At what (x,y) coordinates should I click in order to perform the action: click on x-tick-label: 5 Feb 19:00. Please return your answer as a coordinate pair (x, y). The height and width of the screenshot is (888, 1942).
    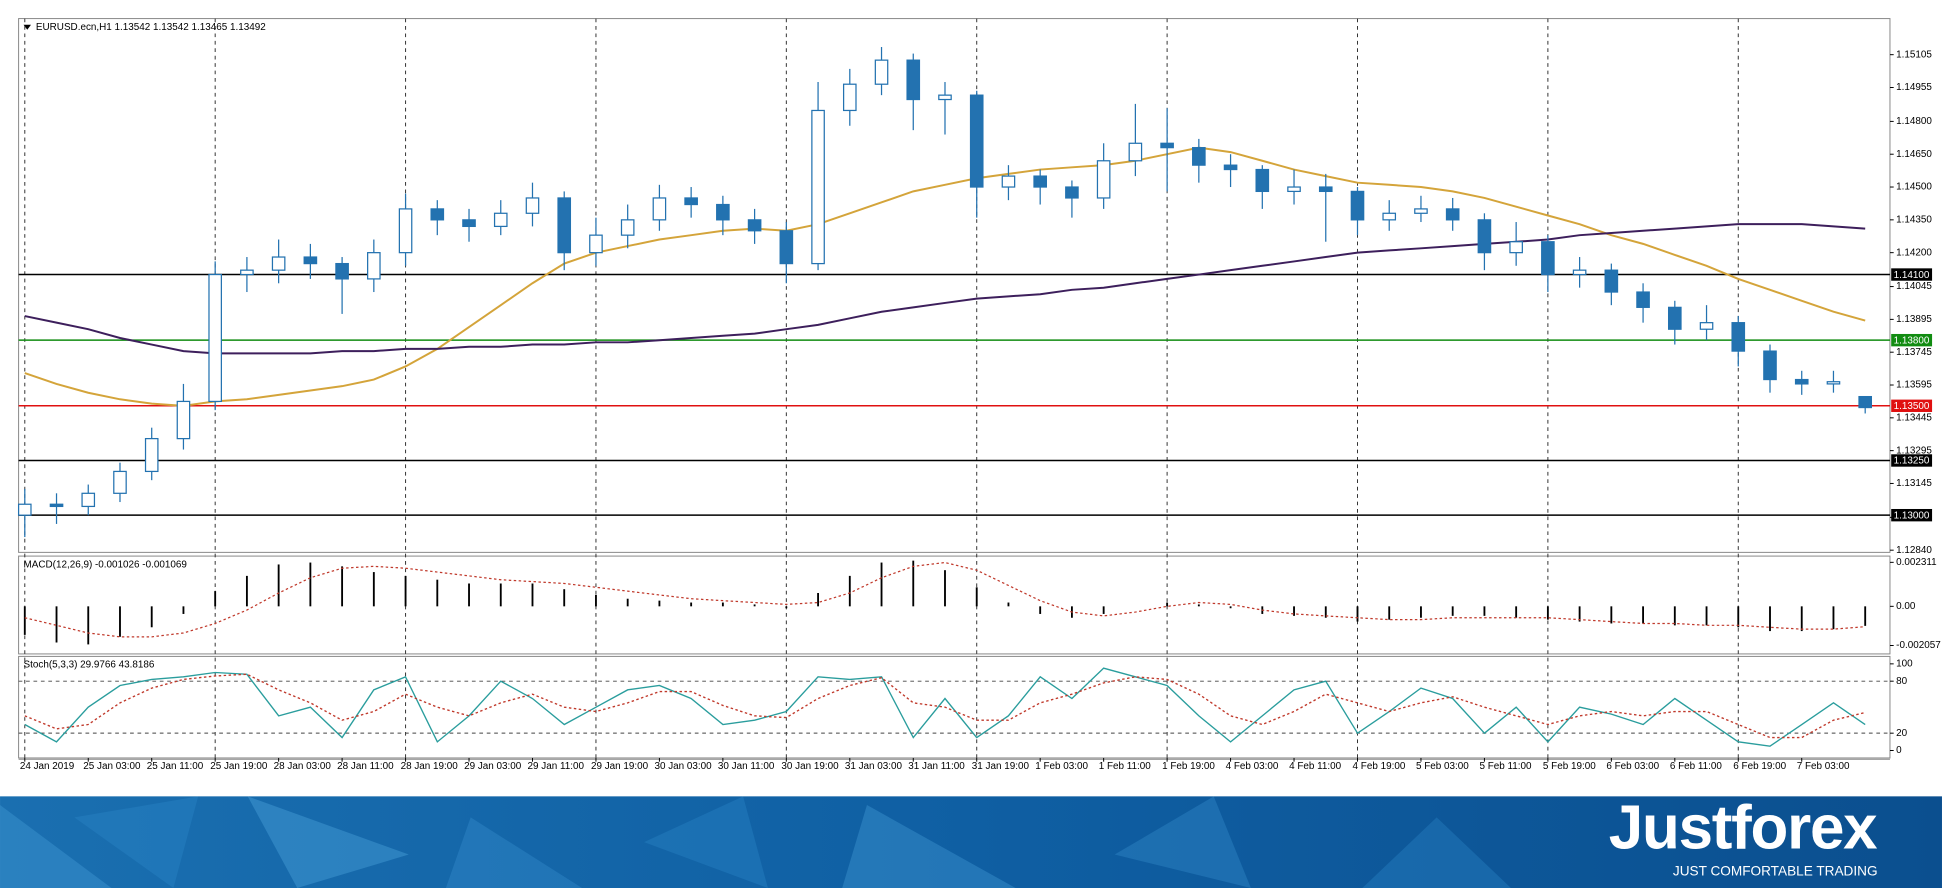
    Looking at the image, I should click on (1569, 766).